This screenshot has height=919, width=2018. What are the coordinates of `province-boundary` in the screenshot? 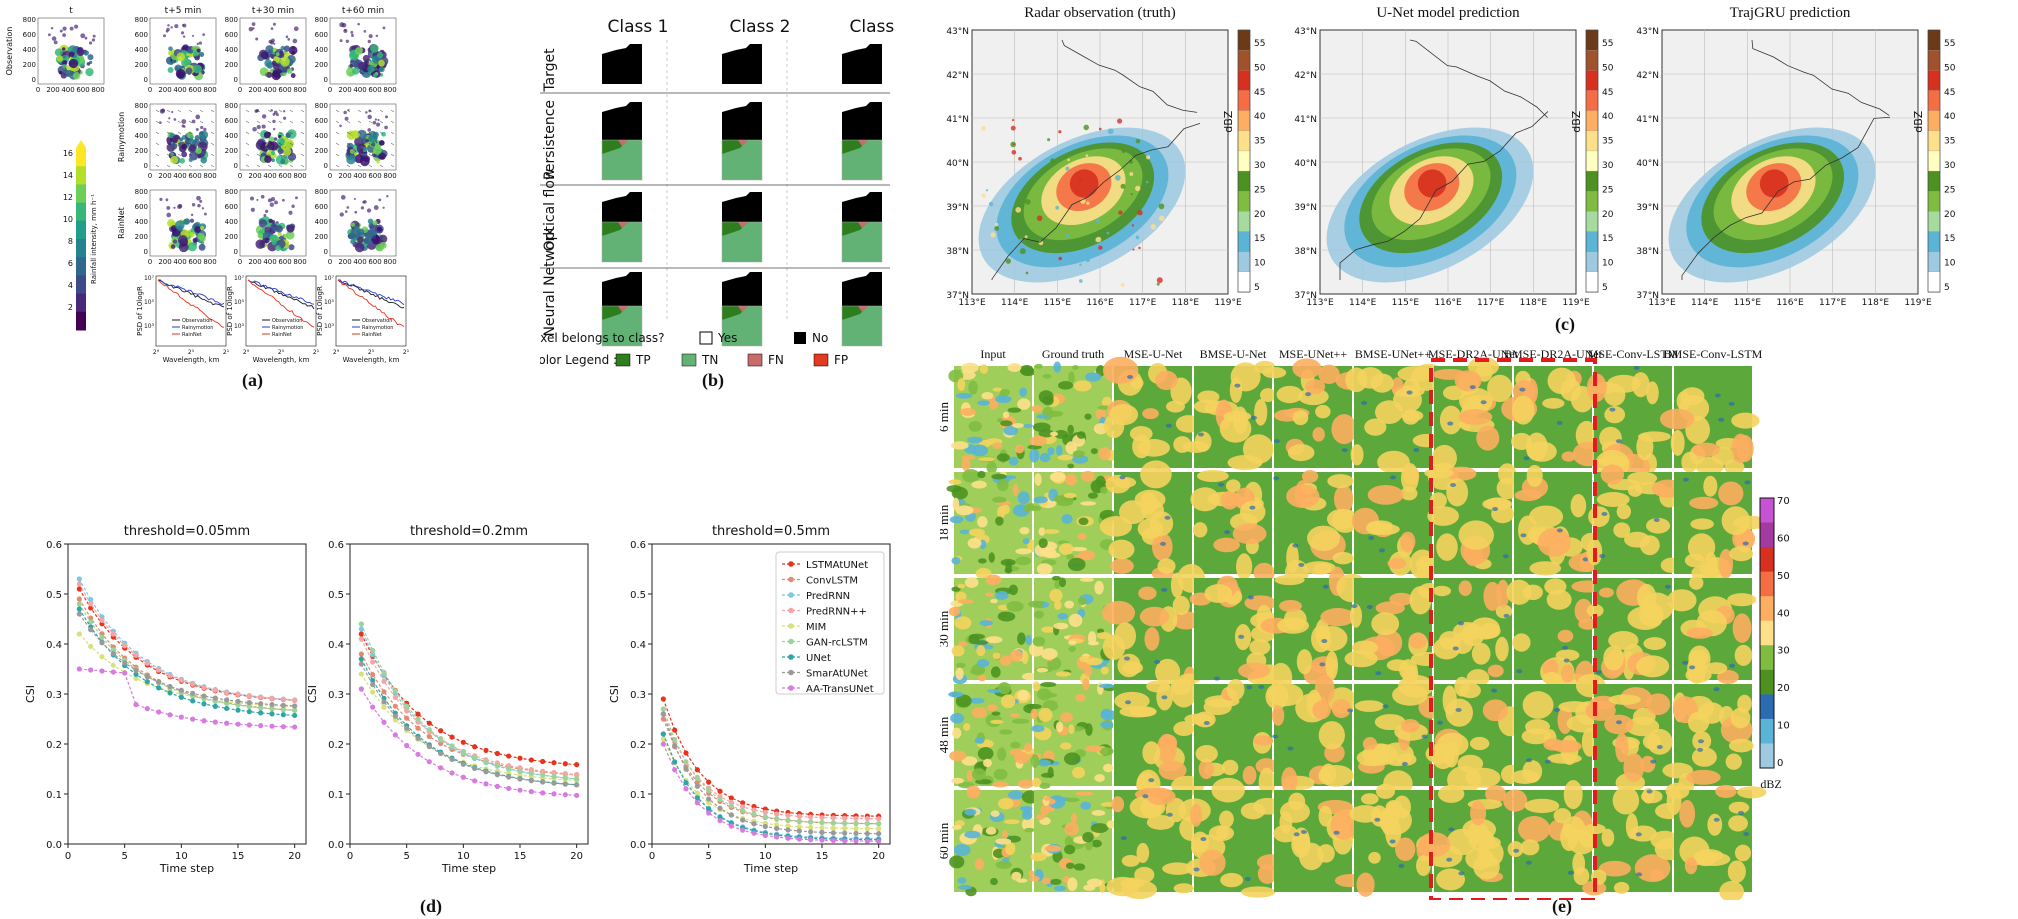 It's located at (1478, 78).